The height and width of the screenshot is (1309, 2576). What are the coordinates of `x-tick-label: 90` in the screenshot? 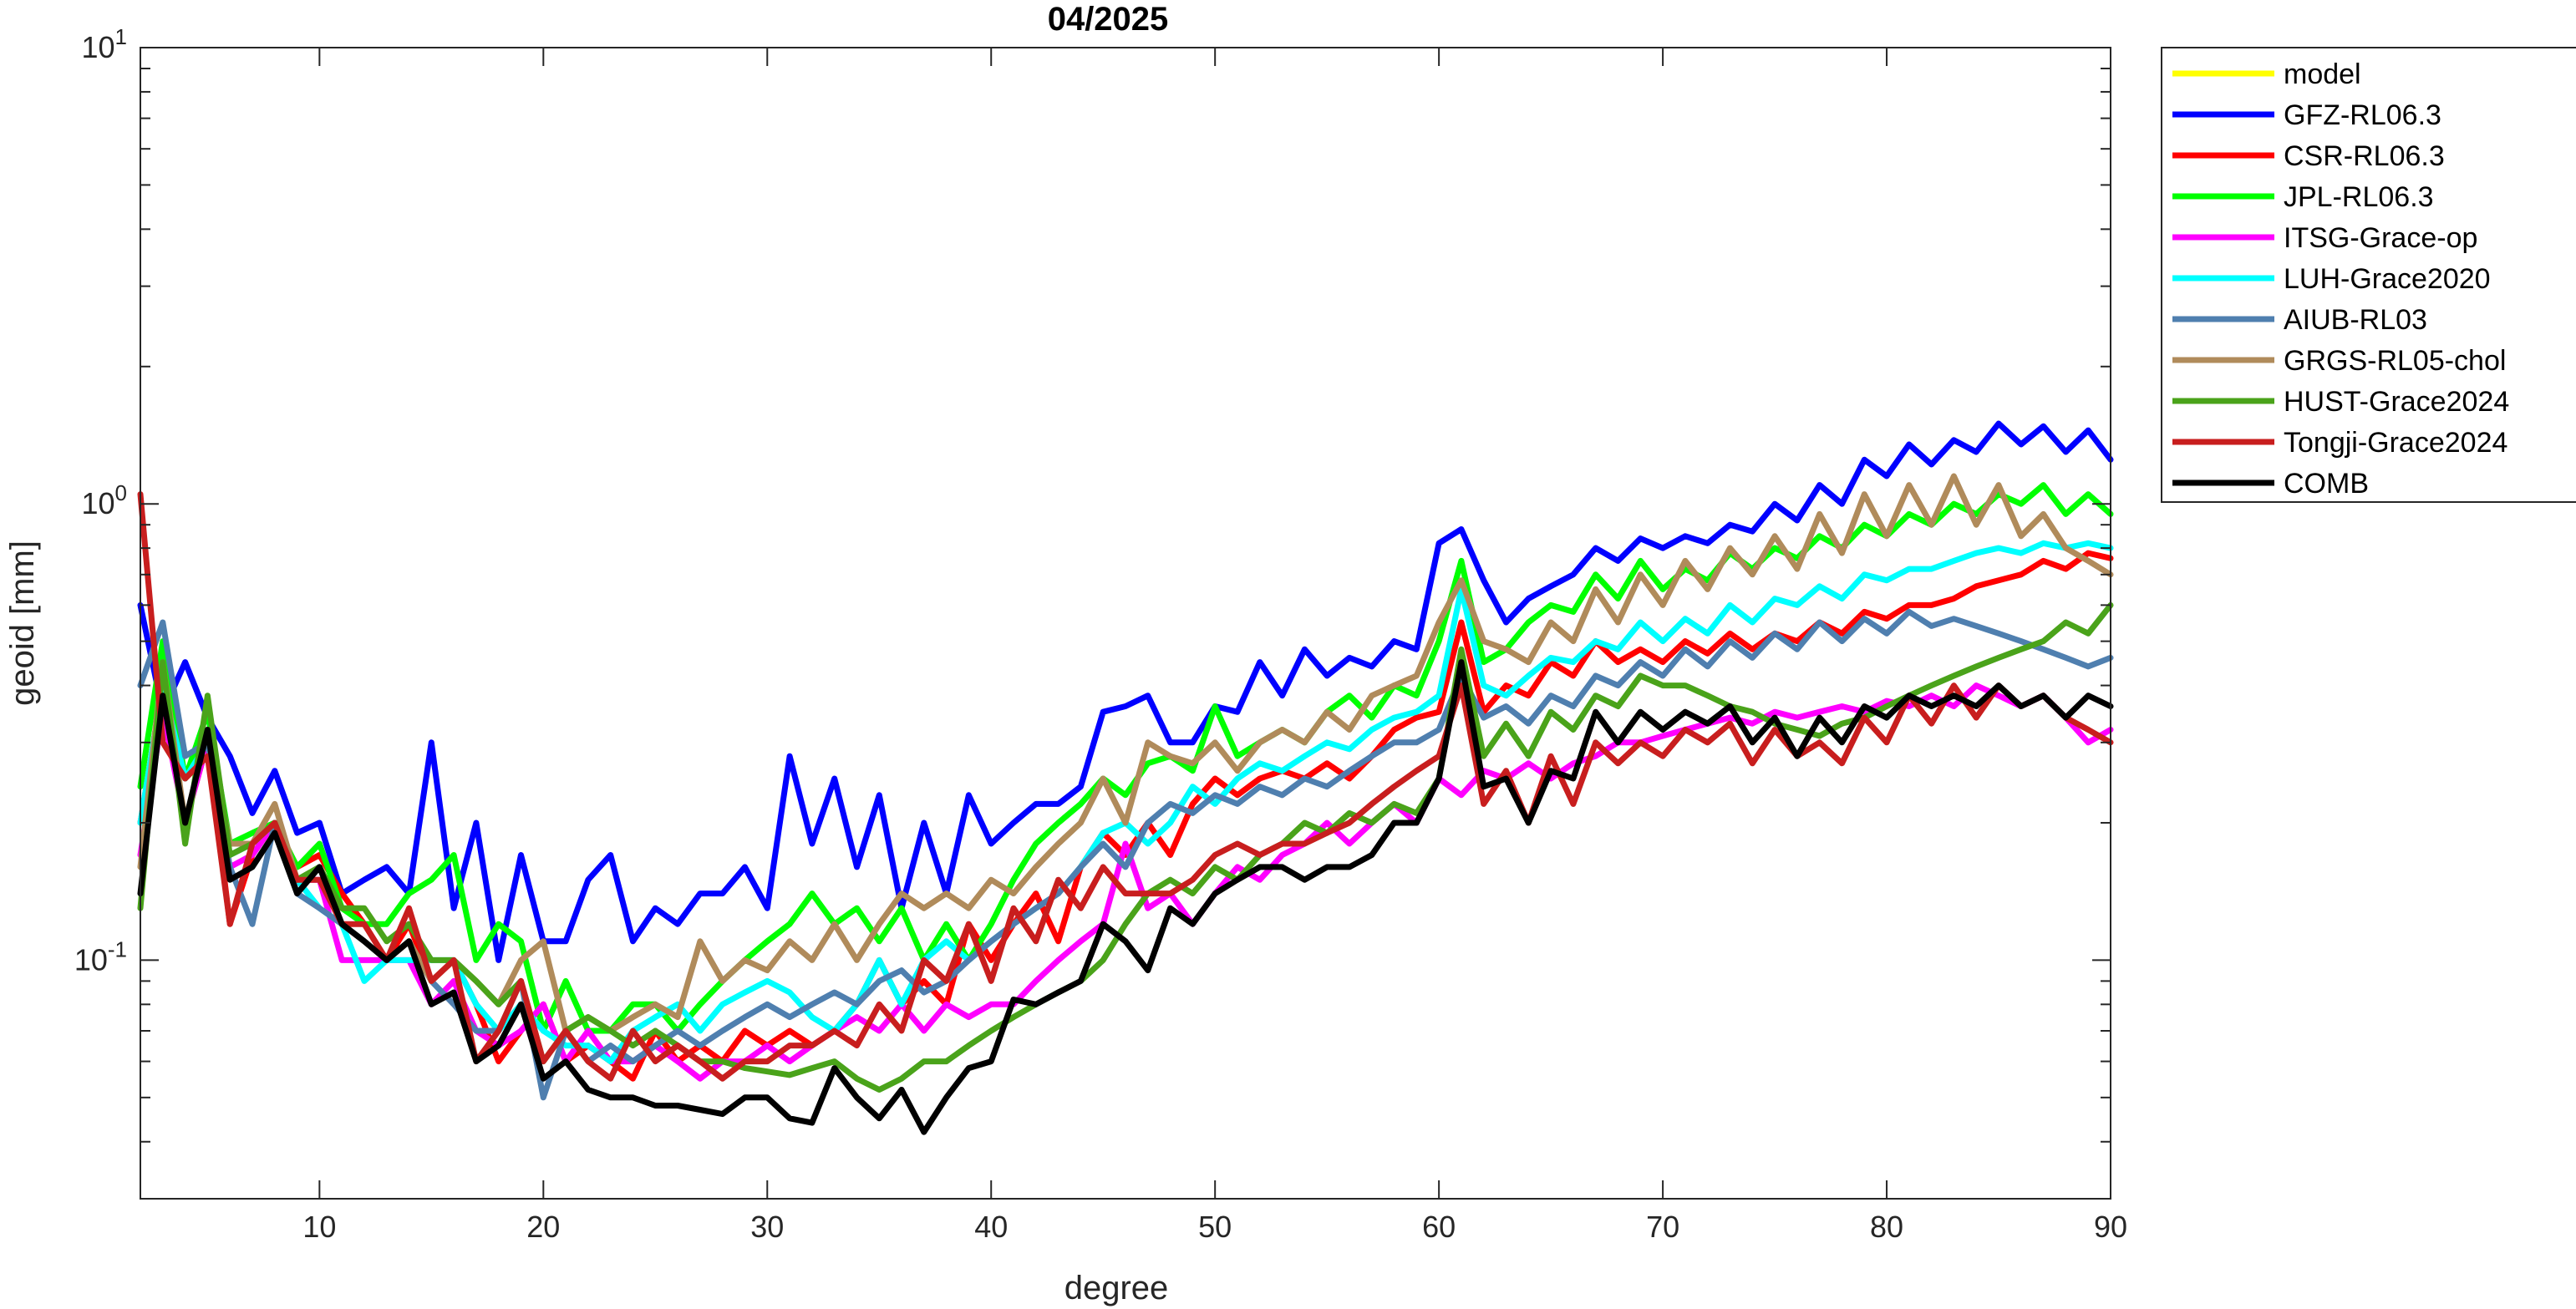 It's located at (2110, 1227).